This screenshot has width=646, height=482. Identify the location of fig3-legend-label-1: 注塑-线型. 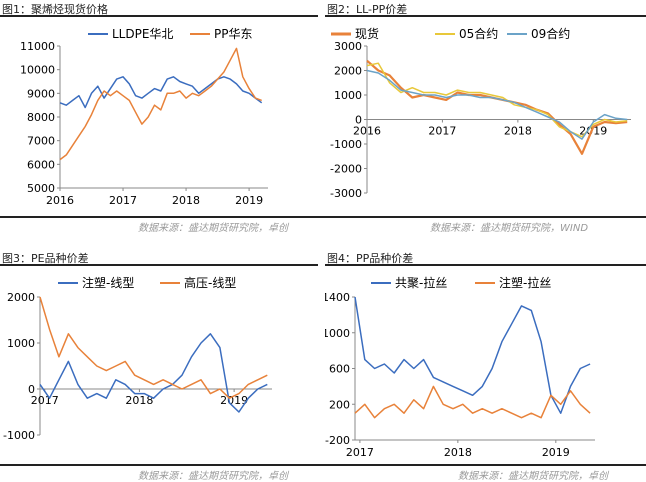
(108, 282).